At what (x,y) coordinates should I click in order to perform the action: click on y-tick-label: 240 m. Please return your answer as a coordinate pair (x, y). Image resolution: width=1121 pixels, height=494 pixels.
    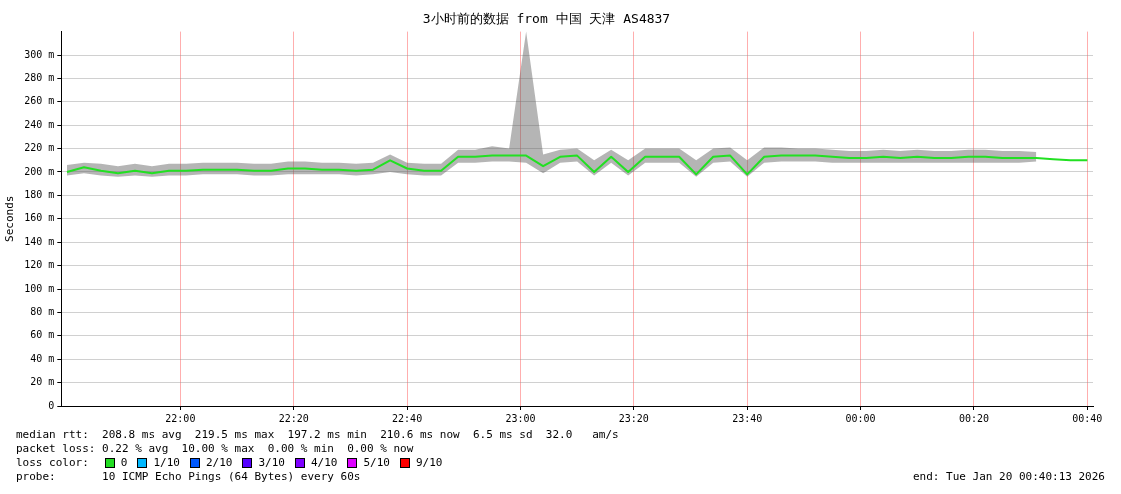
    Looking at the image, I should click on (39, 124).